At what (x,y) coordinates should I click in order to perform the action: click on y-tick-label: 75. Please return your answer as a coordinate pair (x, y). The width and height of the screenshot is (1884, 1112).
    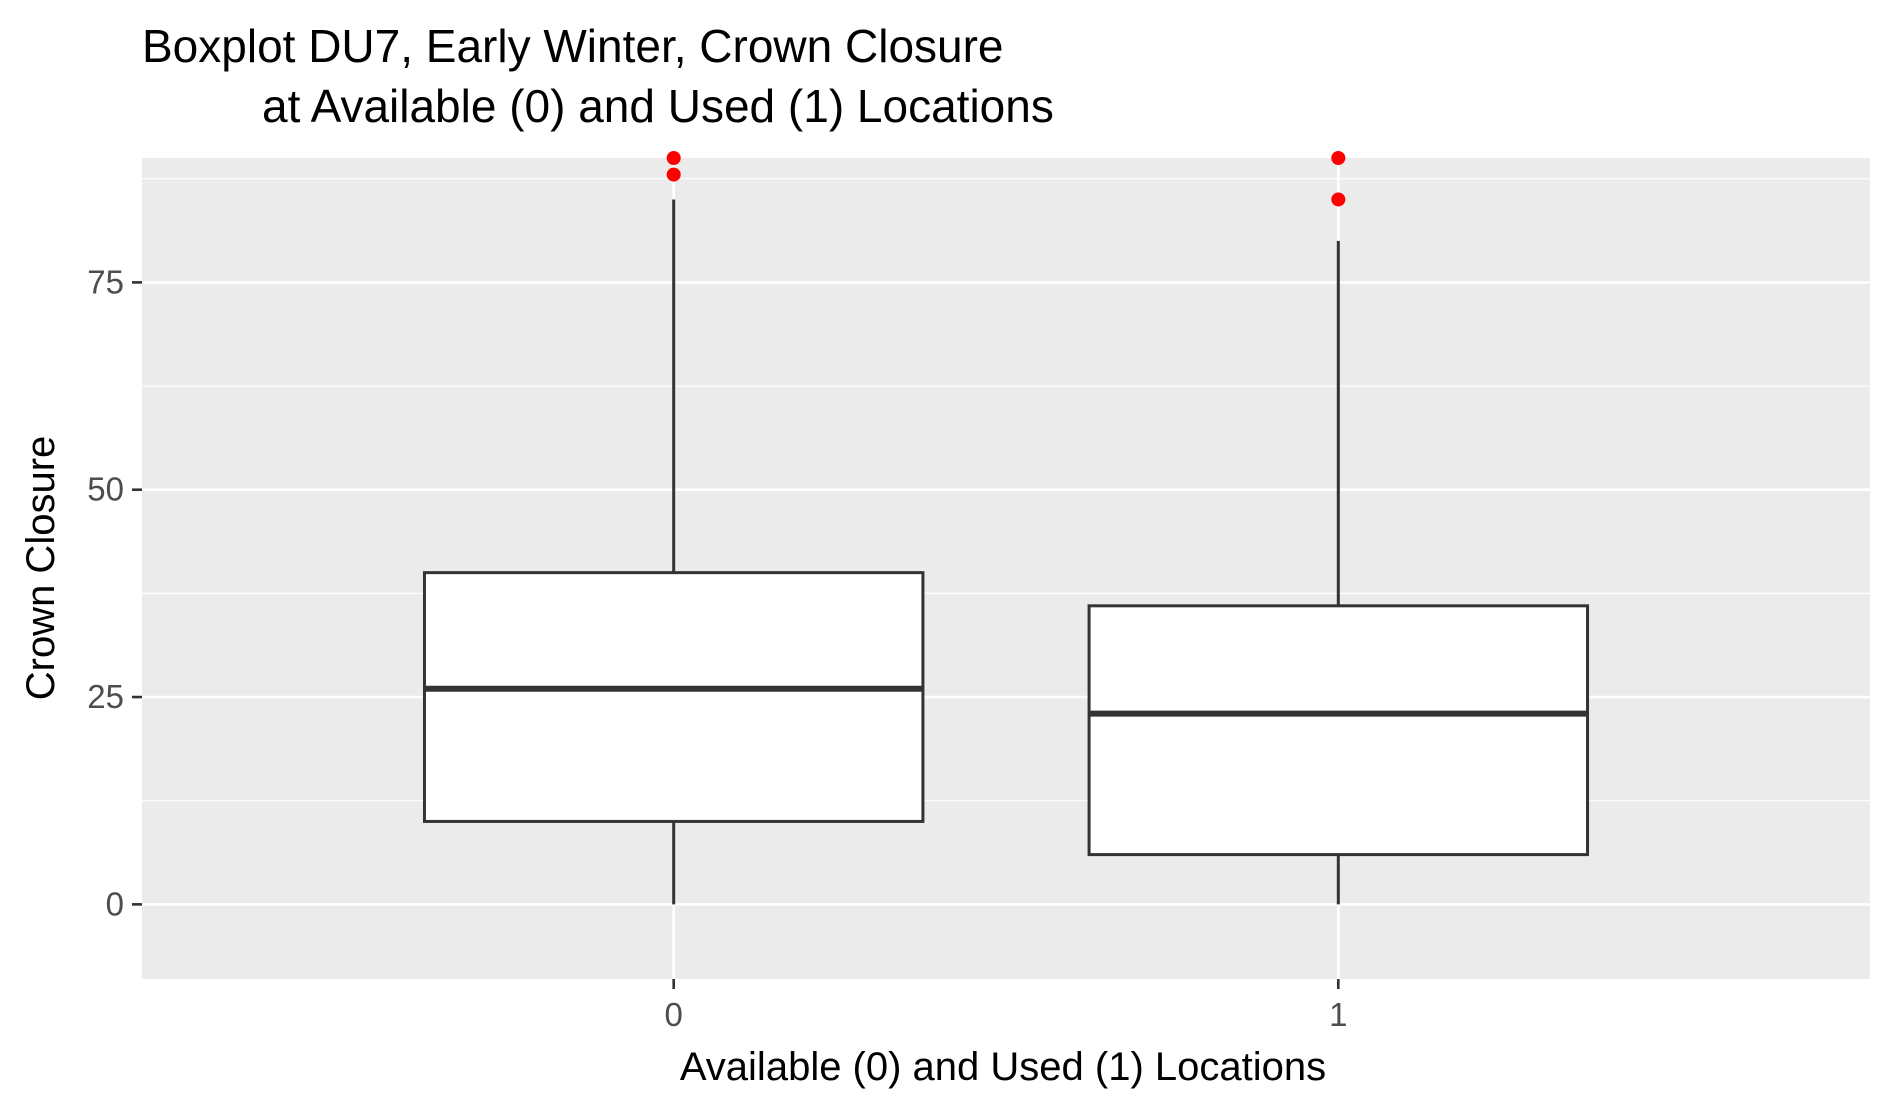
    Looking at the image, I should click on (105, 281).